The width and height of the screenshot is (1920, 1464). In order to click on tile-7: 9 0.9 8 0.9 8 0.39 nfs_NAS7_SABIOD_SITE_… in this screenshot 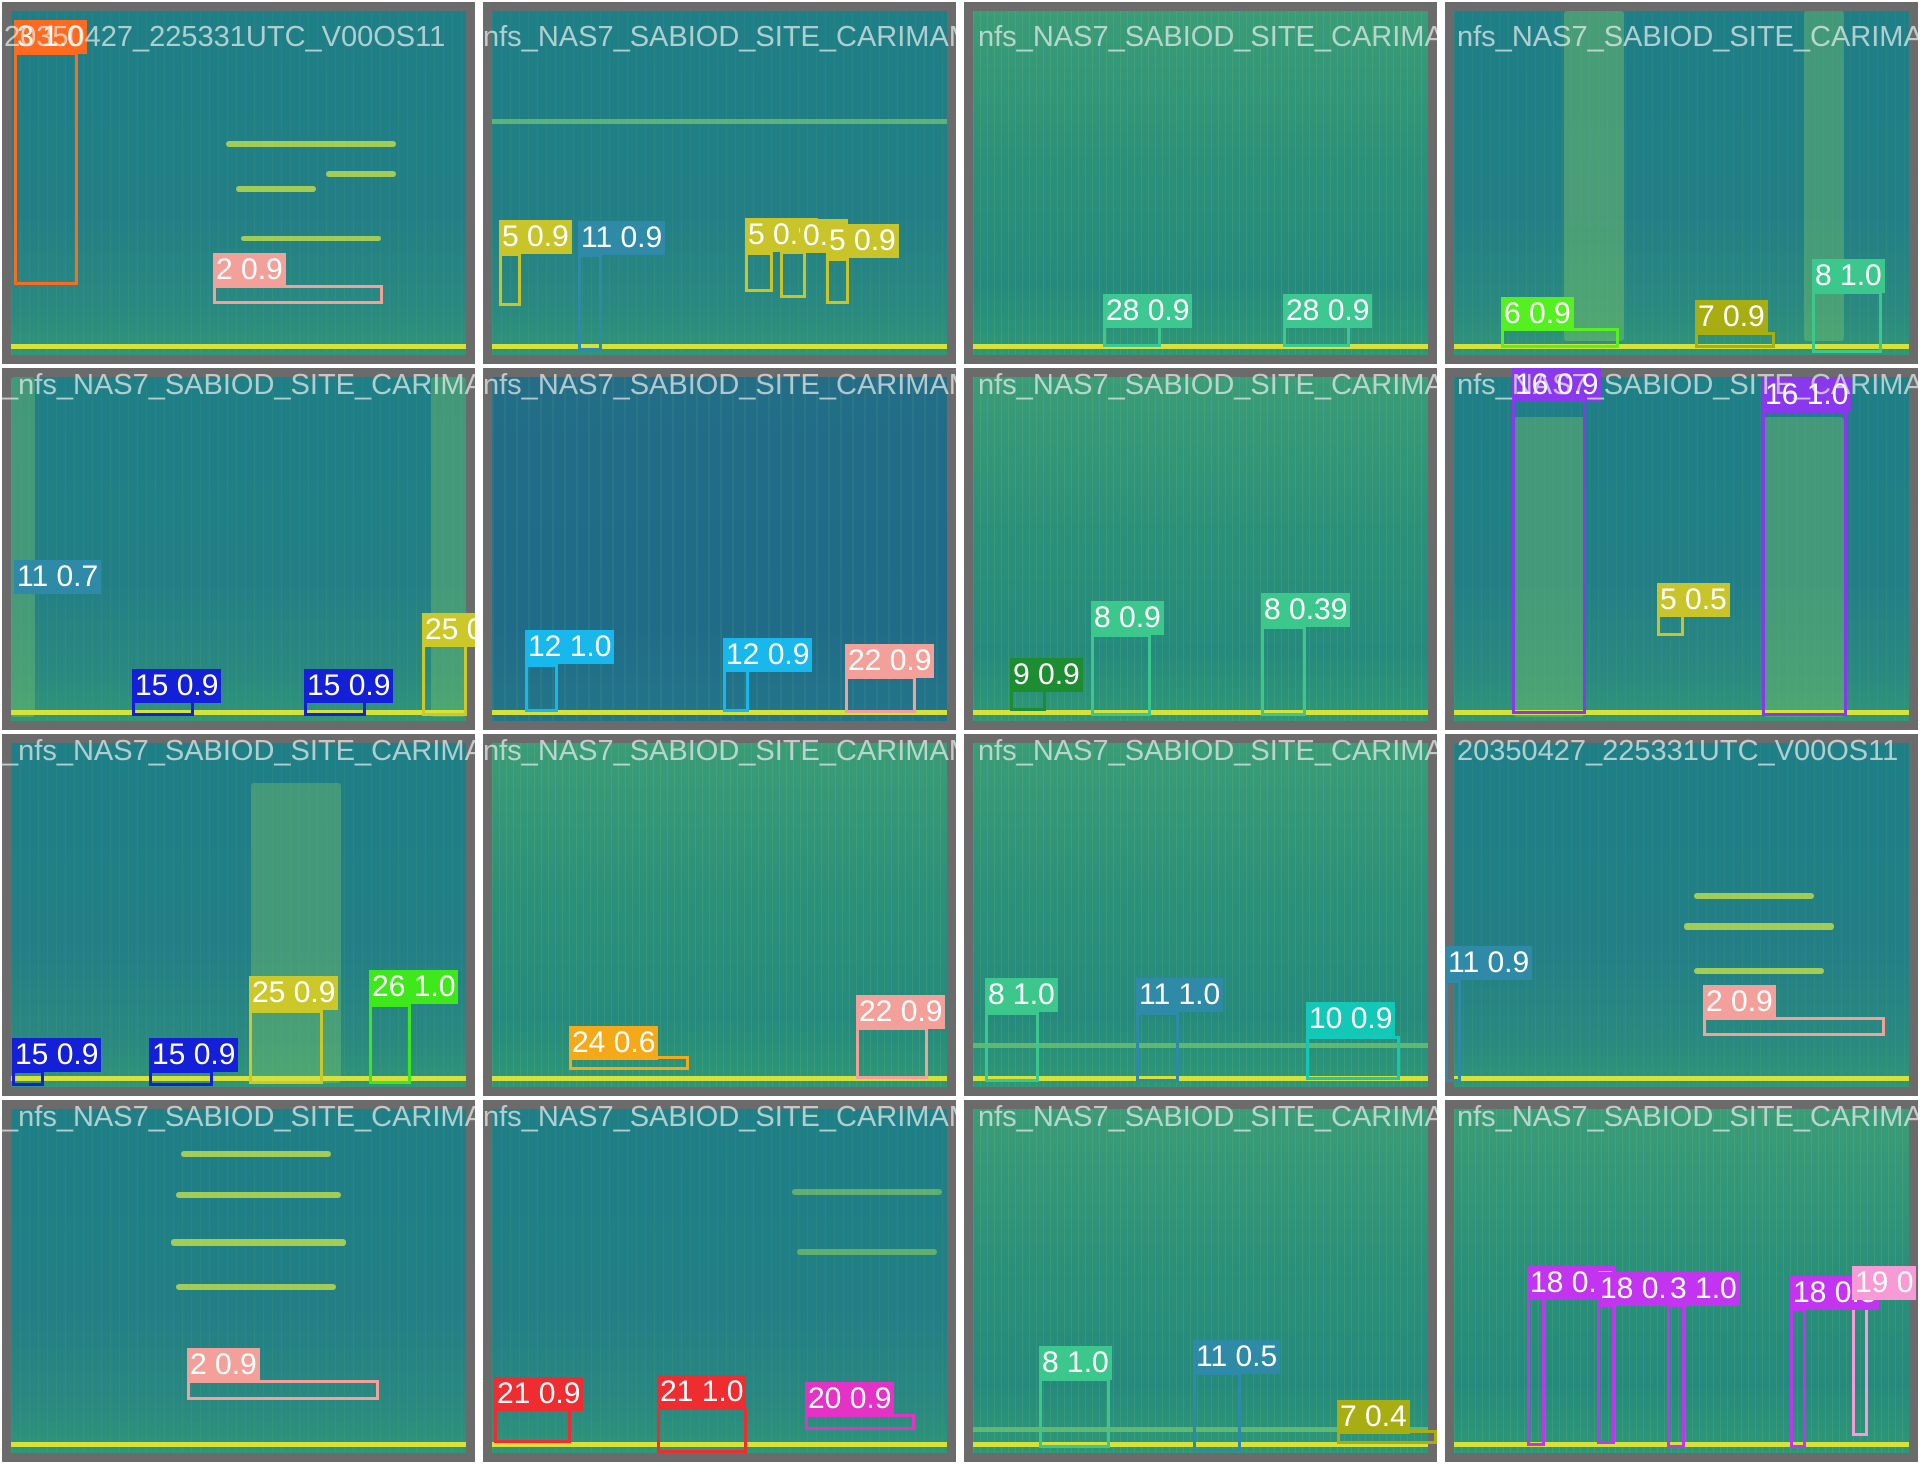, I will do `click(1200, 549)`.